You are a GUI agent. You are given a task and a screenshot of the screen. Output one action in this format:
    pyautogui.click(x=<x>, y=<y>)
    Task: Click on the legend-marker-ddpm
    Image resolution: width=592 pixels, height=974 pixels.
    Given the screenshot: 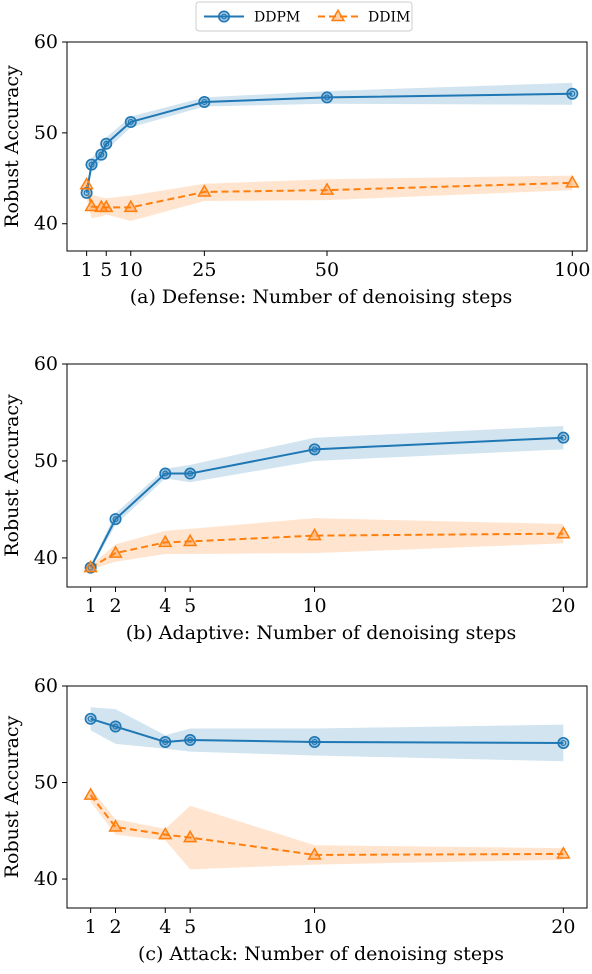 What is the action you would take?
    pyautogui.click(x=224, y=16)
    